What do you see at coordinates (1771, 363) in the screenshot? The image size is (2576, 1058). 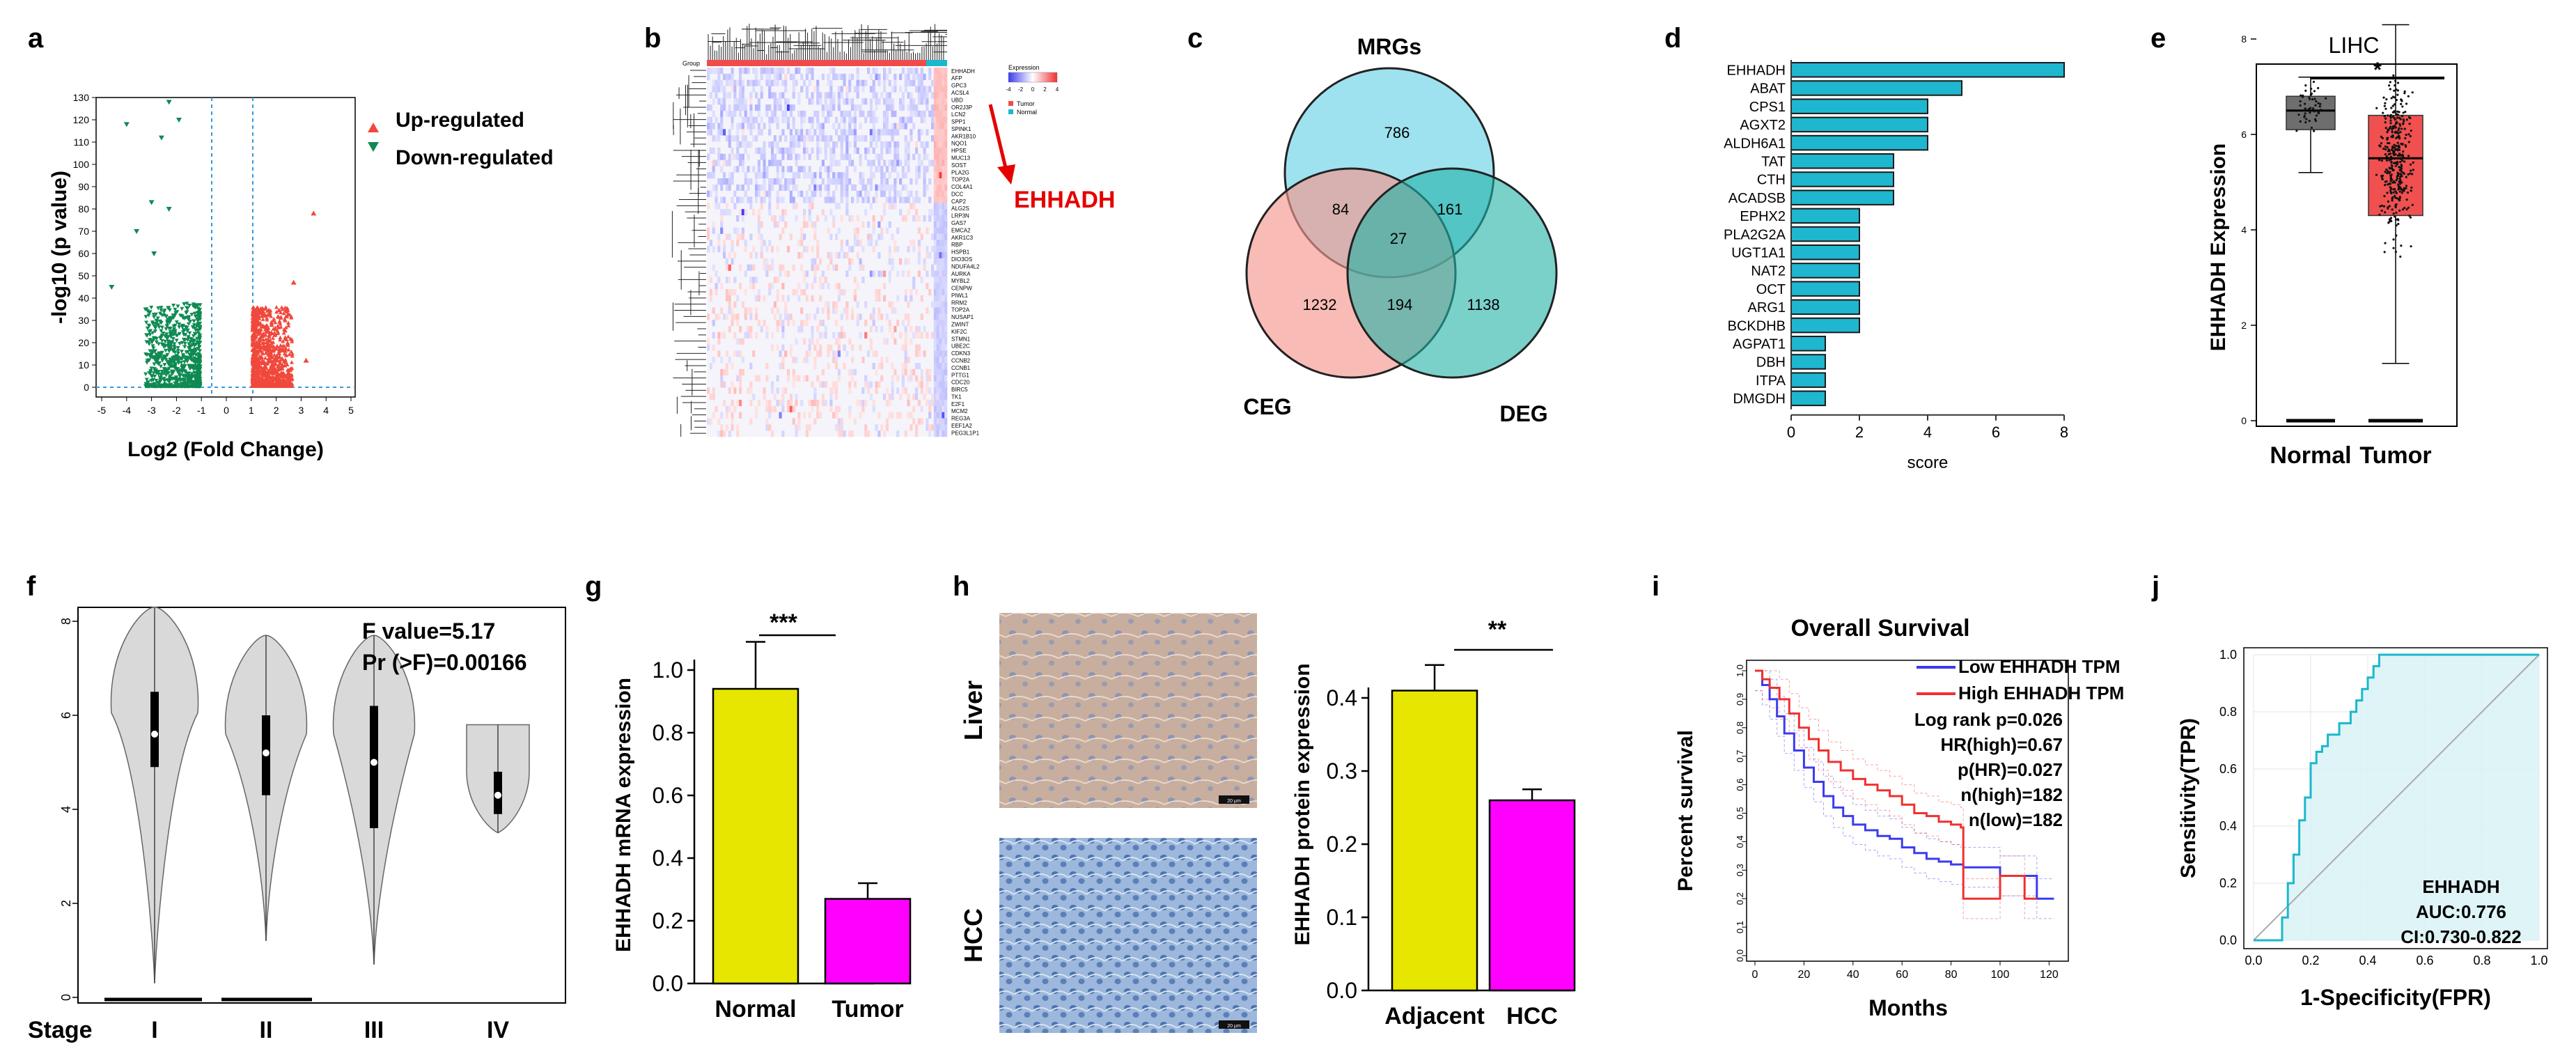 I see `score-bar-label: DBH` at bounding box center [1771, 363].